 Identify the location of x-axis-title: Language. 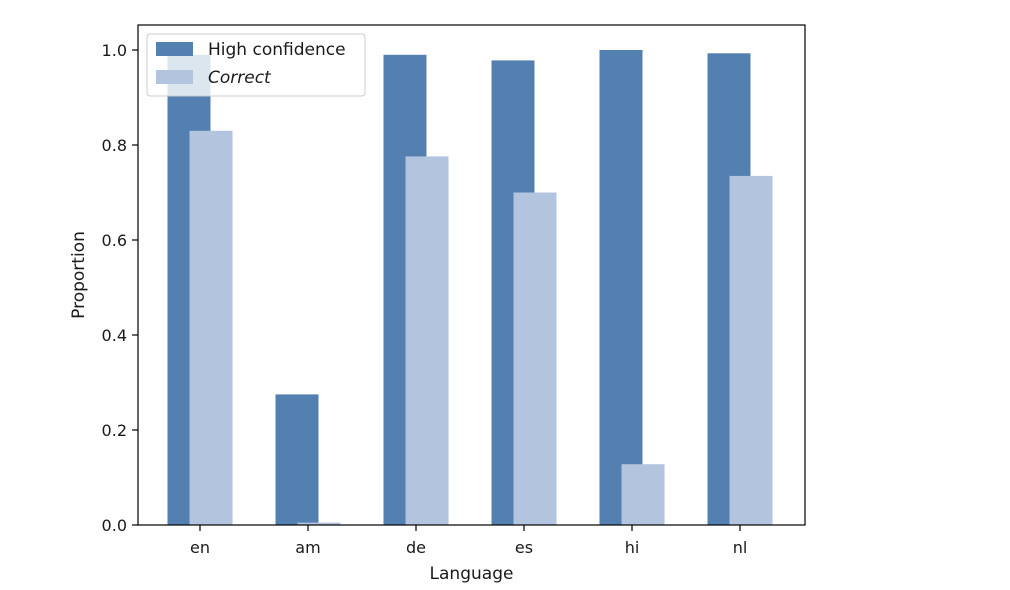
(472, 574).